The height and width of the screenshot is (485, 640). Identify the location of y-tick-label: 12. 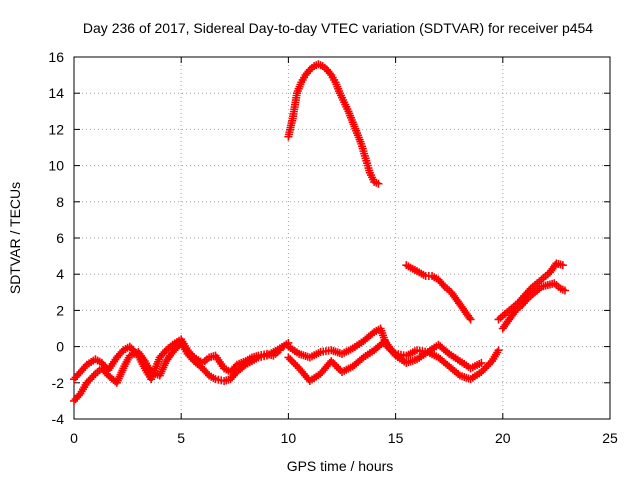
(56, 129).